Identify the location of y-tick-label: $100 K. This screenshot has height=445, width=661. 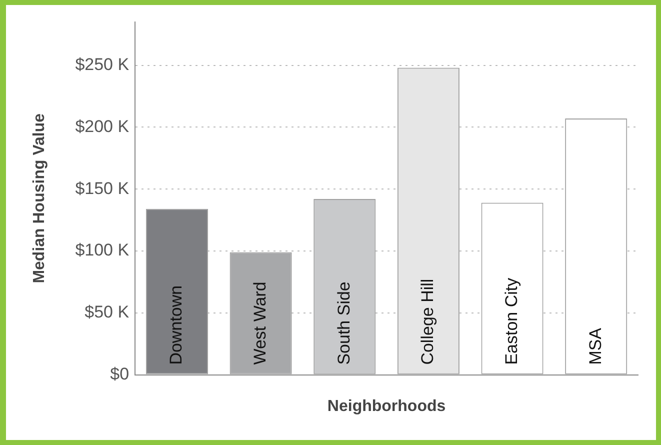
(102, 250).